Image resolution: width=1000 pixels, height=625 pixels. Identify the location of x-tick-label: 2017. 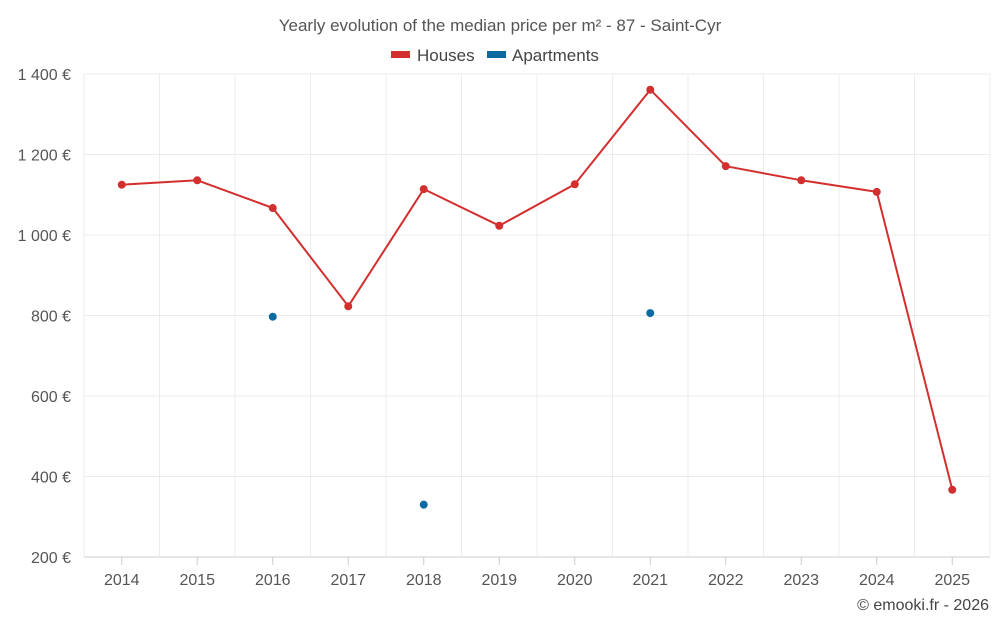
(348, 580).